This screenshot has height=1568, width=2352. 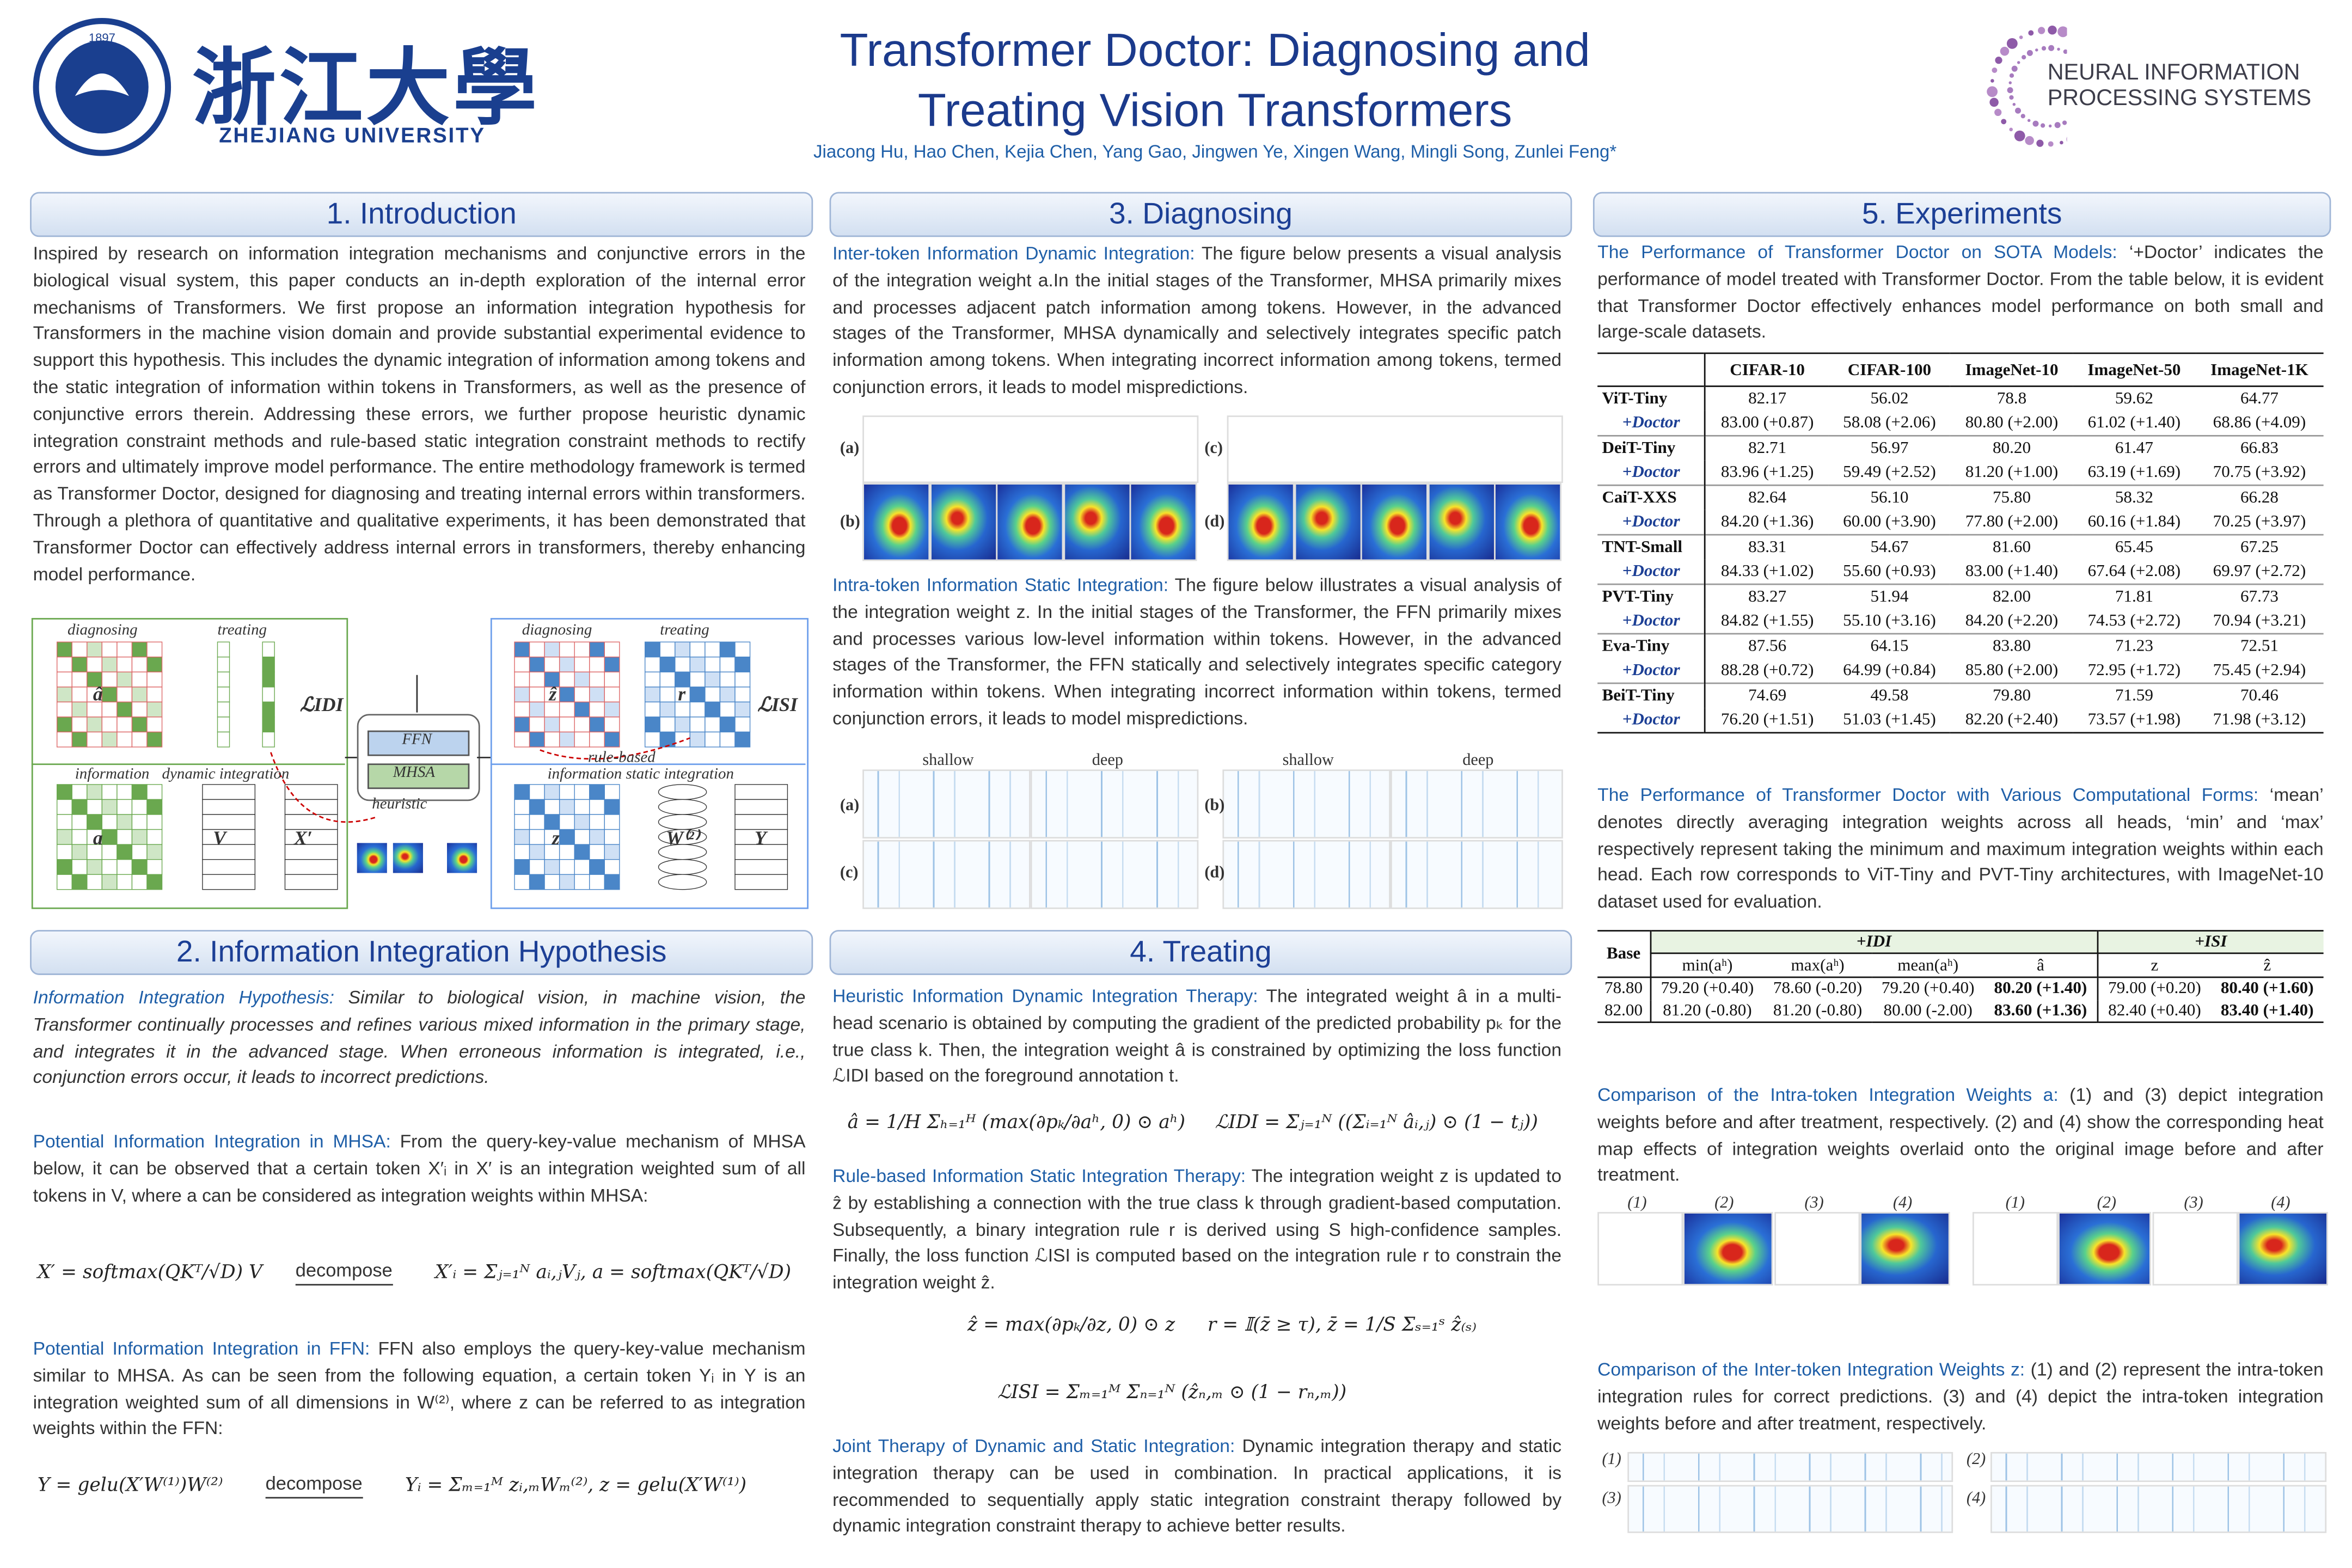 I want to click on cell: 71.81, so click(x=2134, y=597).